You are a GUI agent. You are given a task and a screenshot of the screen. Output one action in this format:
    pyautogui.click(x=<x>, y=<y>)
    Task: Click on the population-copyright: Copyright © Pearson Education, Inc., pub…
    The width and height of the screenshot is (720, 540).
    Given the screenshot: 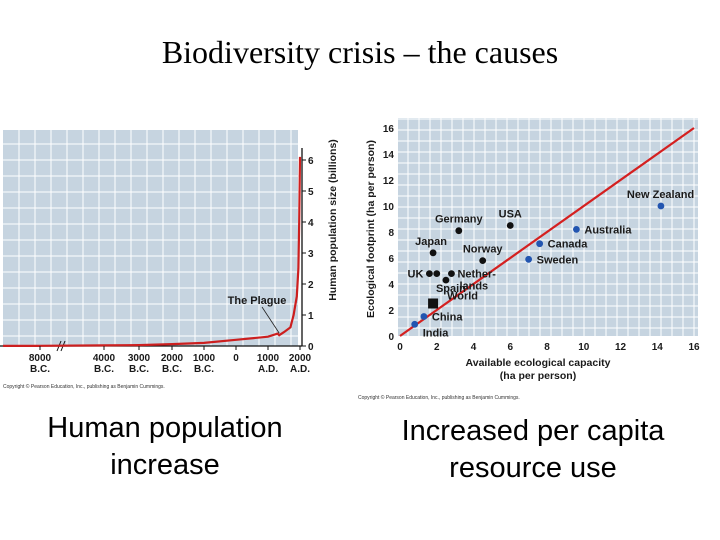 What is the action you would take?
    pyautogui.click(x=84, y=386)
    